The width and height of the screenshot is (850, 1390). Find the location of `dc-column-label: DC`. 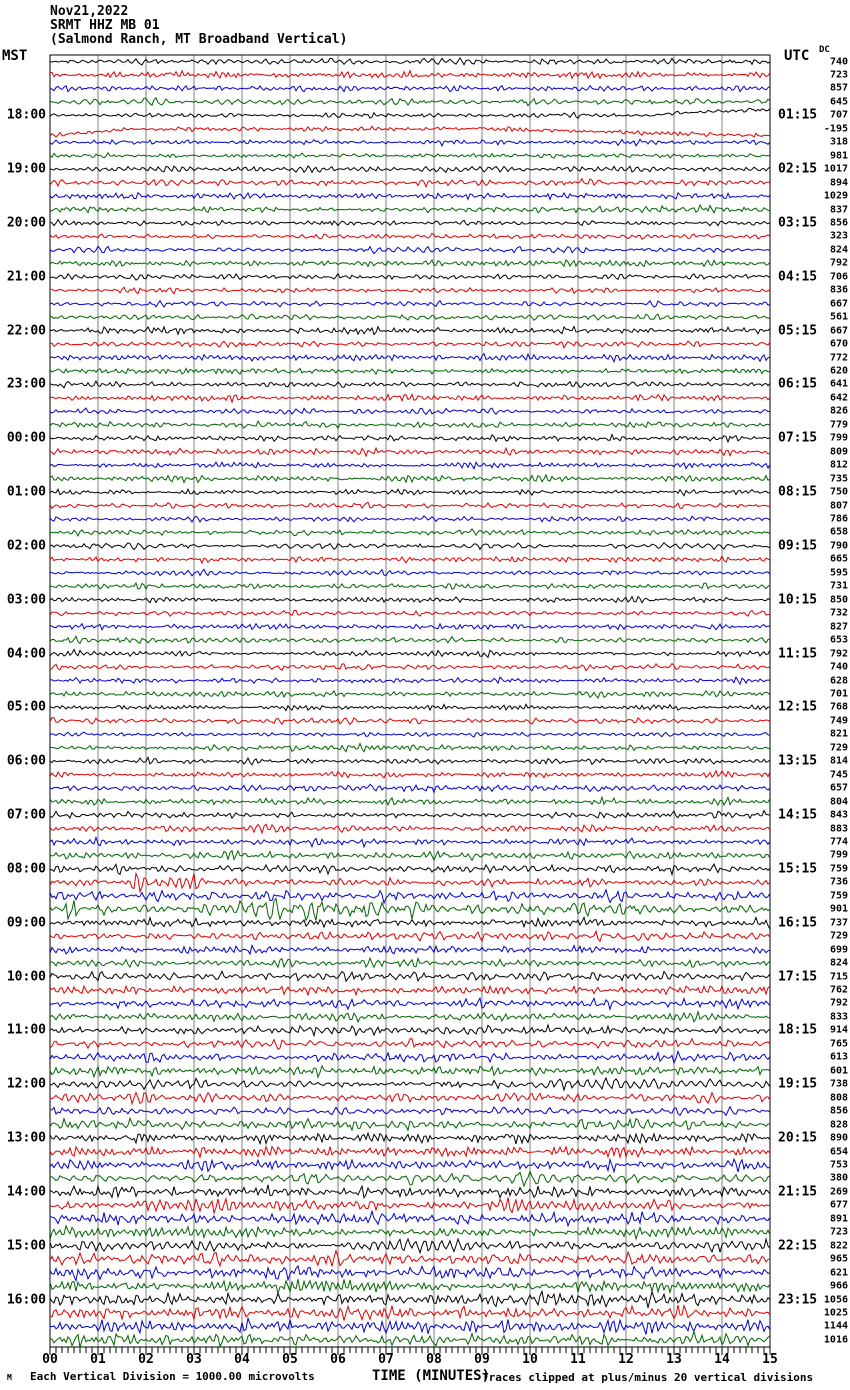

dc-column-label: DC is located at coordinates (824, 50).